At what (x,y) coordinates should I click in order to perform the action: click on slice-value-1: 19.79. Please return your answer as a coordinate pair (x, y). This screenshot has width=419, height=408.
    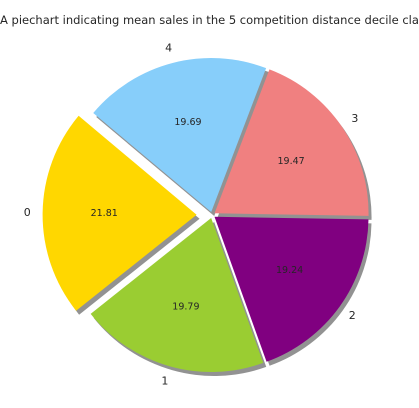
    Looking at the image, I should click on (185, 306).